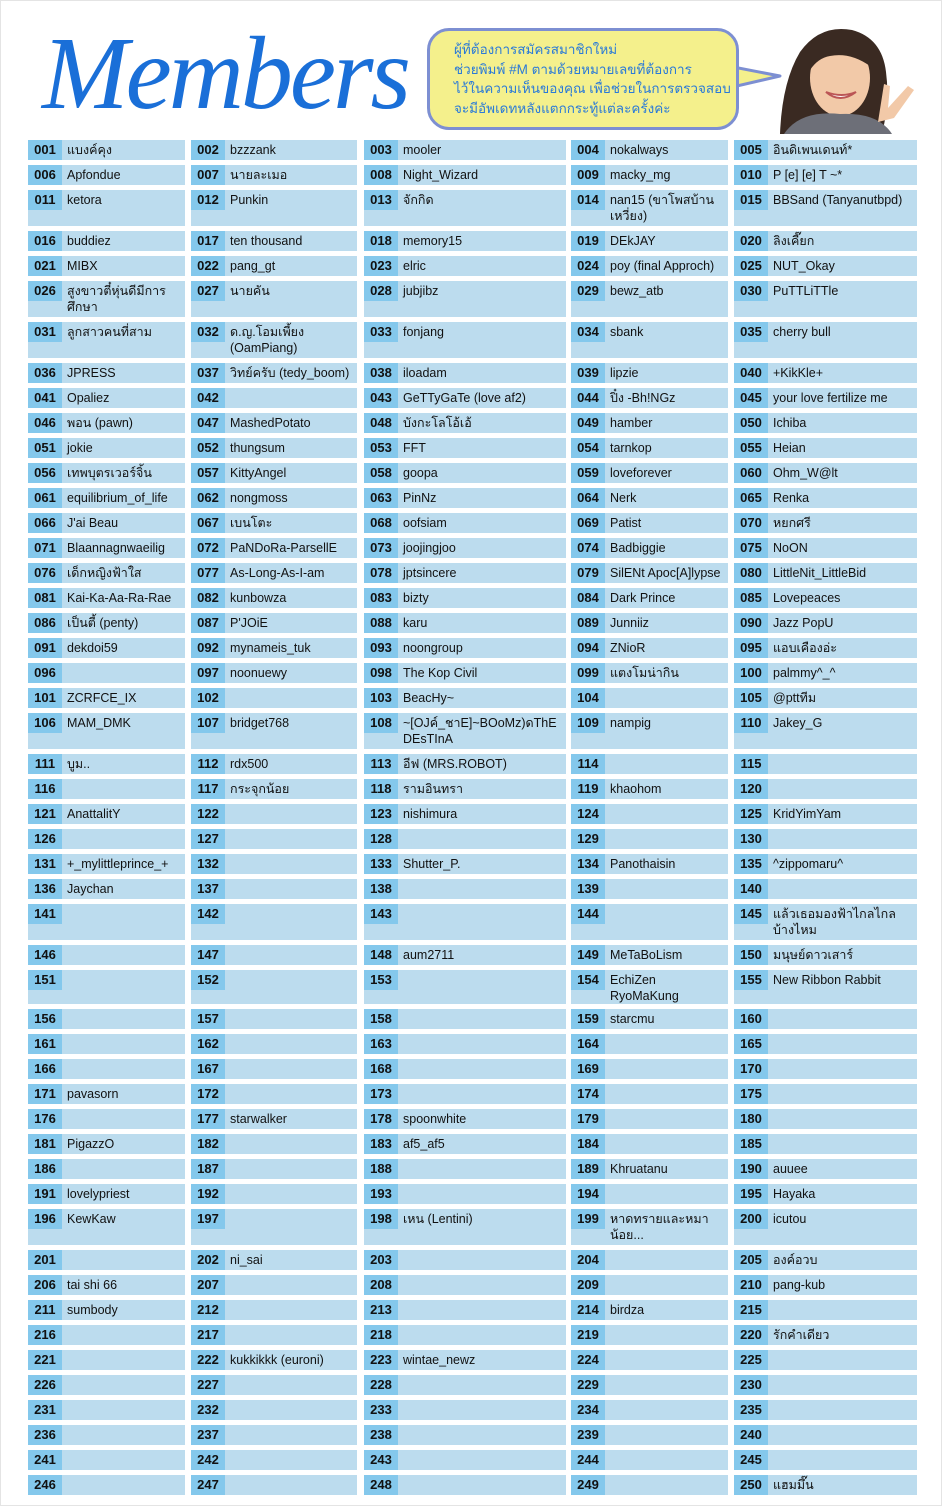 The image size is (942, 1506). Describe the element at coordinates (649, 150) in the screenshot. I see `member-slot: 004 nokalways` at that location.